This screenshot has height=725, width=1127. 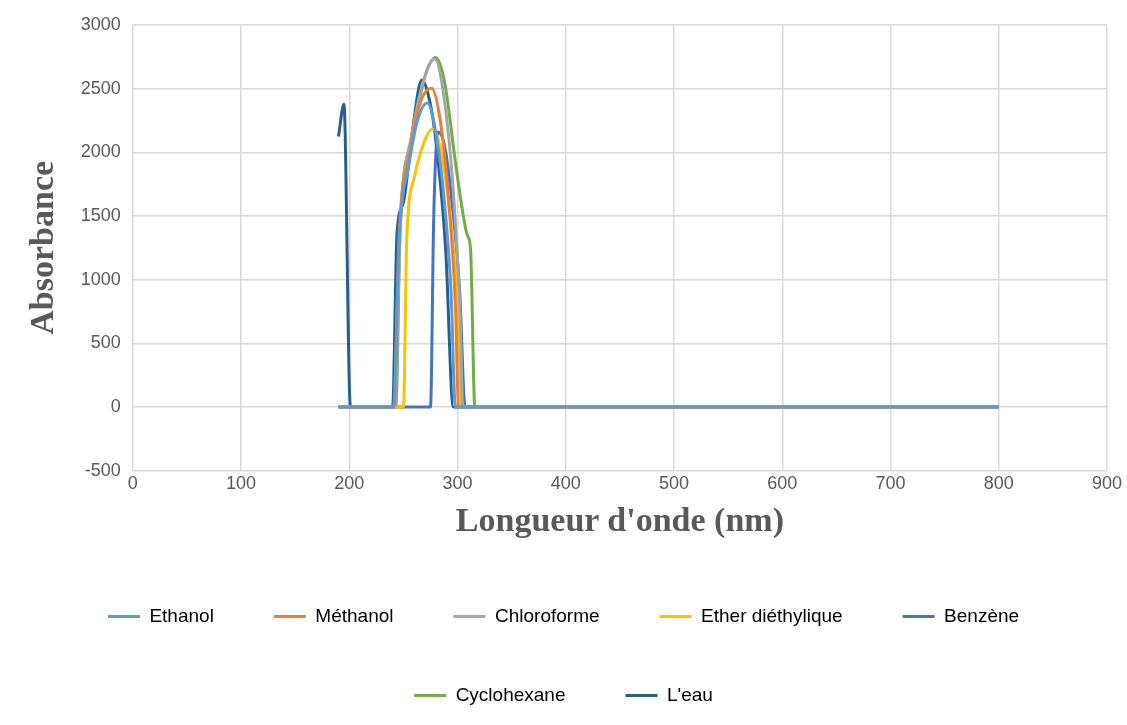 What do you see at coordinates (689, 694) in the screenshot?
I see `legend-label: L'eau` at bounding box center [689, 694].